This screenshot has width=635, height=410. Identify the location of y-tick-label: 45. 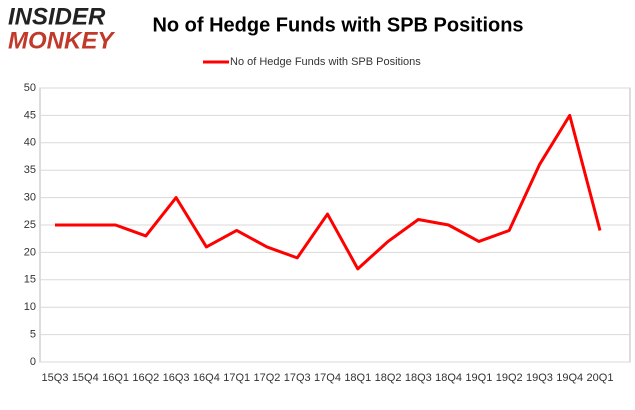
(30, 115).